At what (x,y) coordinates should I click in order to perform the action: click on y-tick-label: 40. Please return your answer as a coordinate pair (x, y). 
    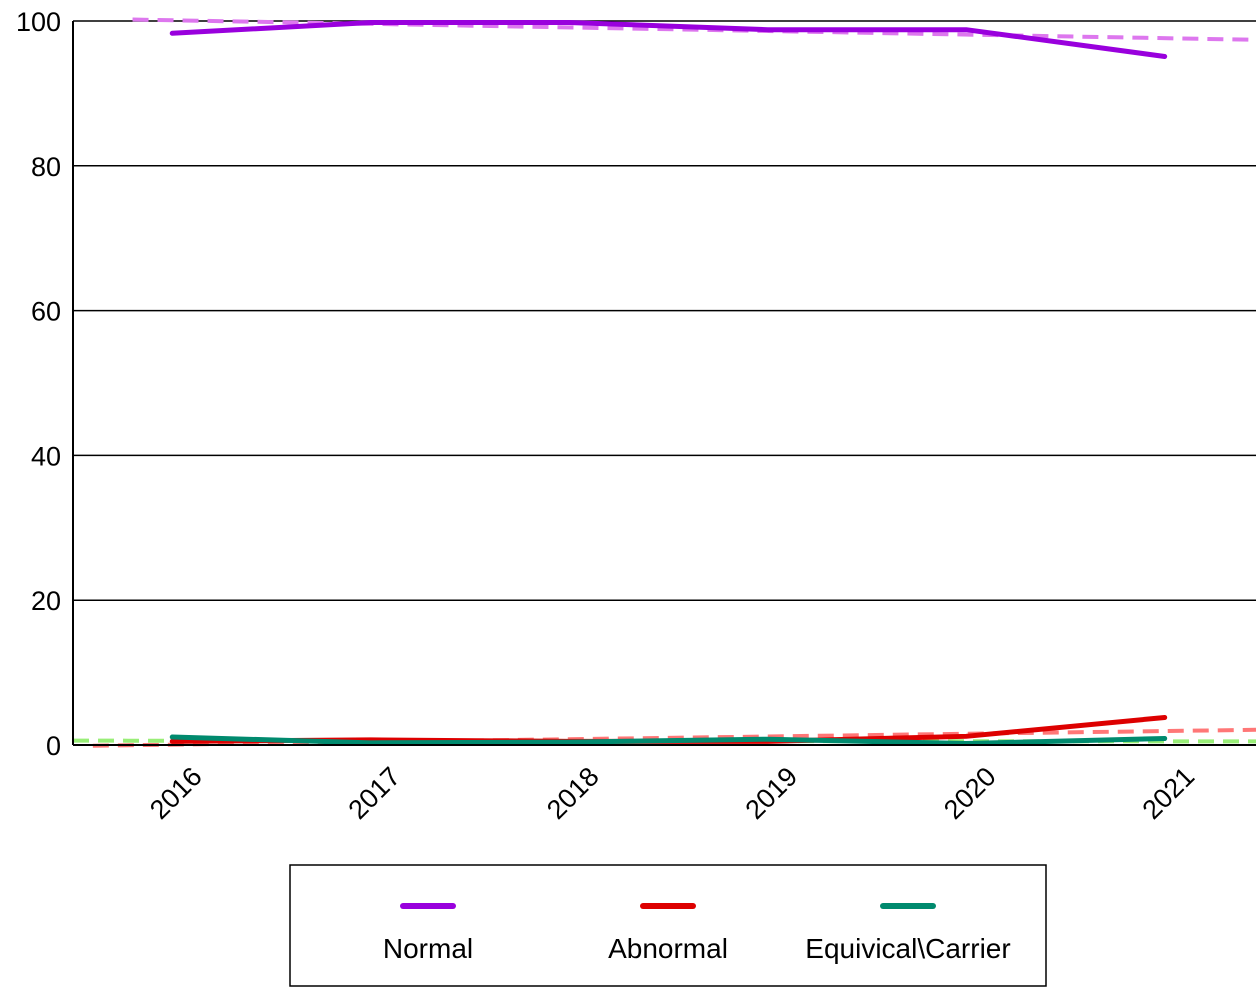
    Looking at the image, I should click on (46, 456).